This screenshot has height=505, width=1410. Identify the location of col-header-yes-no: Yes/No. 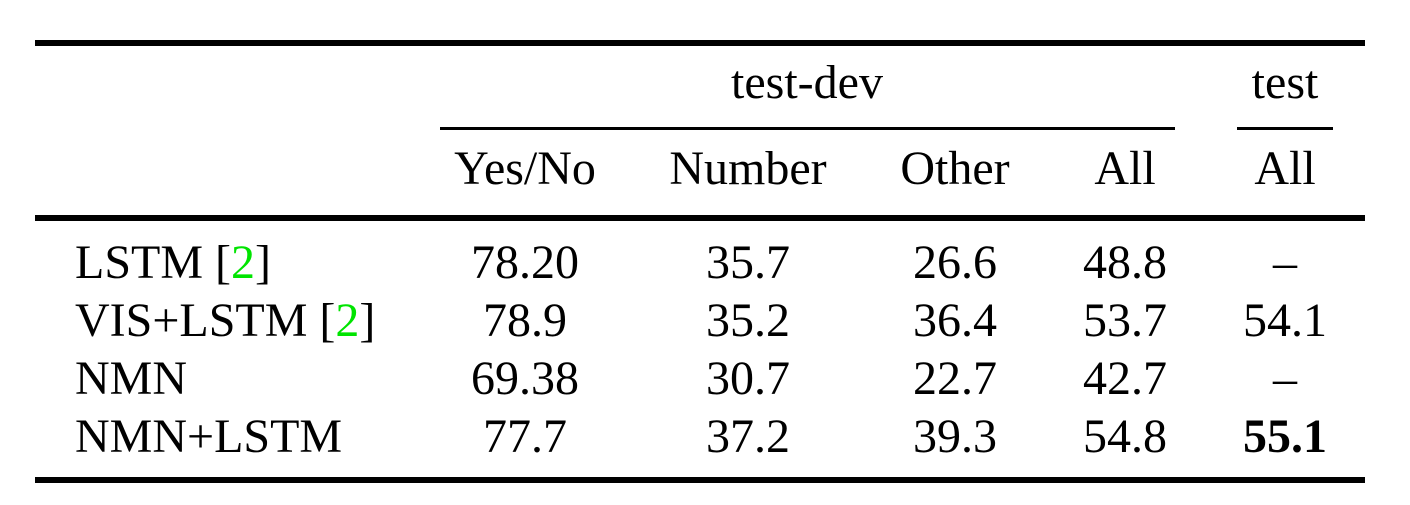
(525, 168).